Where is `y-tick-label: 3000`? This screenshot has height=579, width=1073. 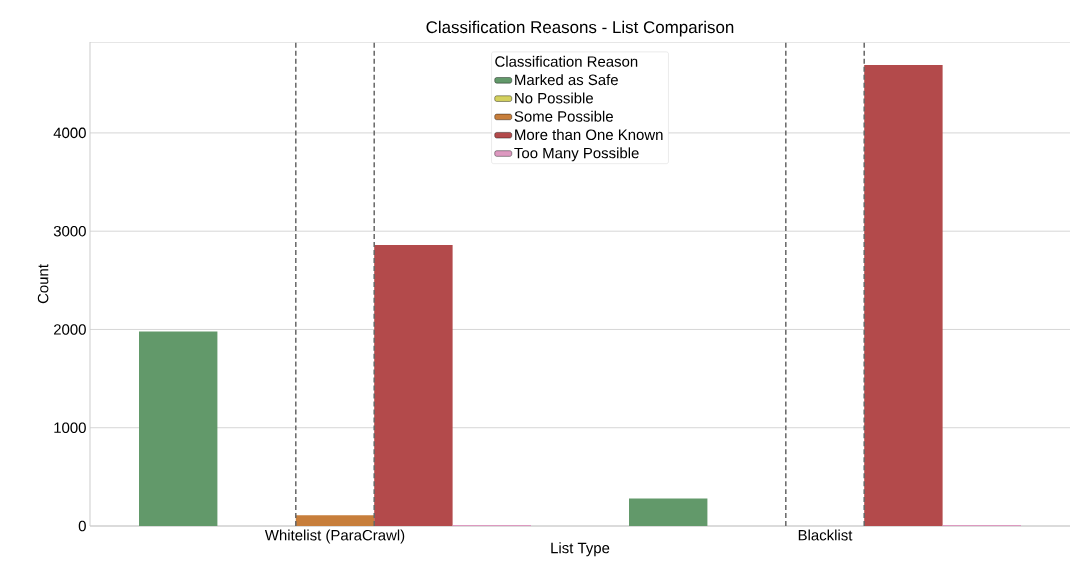 y-tick-label: 3000 is located at coordinates (69, 231).